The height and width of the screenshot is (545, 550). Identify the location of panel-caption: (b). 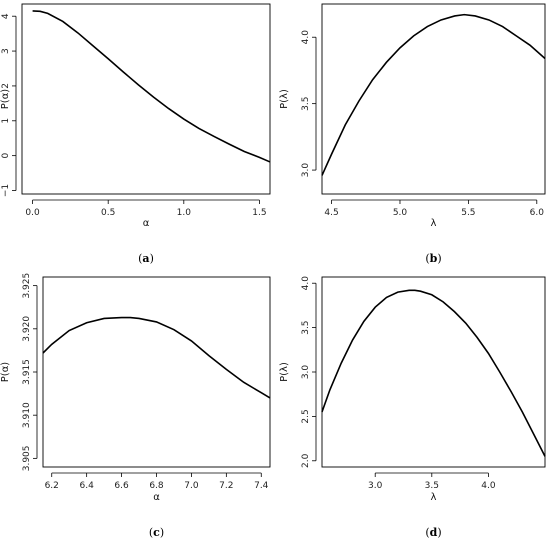
(433, 258).